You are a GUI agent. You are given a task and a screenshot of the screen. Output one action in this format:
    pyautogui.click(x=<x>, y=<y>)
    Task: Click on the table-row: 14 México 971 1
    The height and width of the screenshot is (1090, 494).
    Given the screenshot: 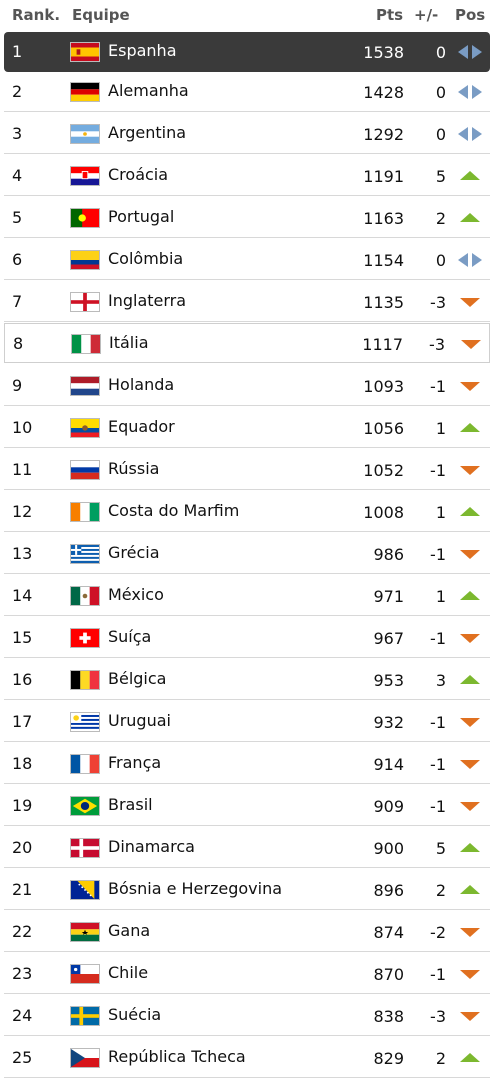 What is the action you would take?
    pyautogui.click(x=247, y=596)
    